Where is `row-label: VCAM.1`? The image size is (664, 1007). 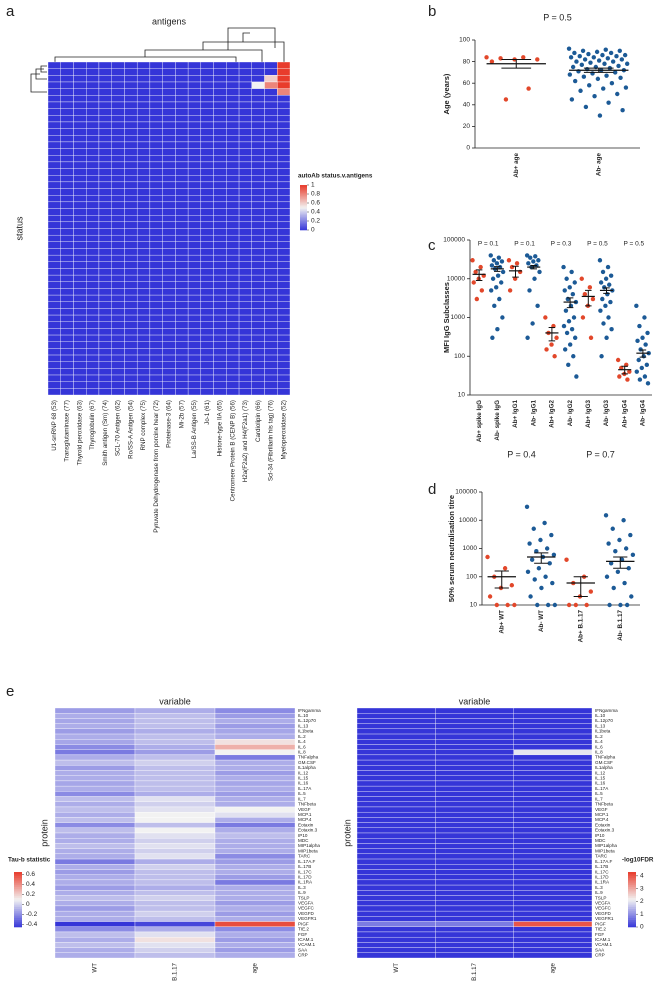
row-label: VCAM.1 is located at coordinates (604, 944).